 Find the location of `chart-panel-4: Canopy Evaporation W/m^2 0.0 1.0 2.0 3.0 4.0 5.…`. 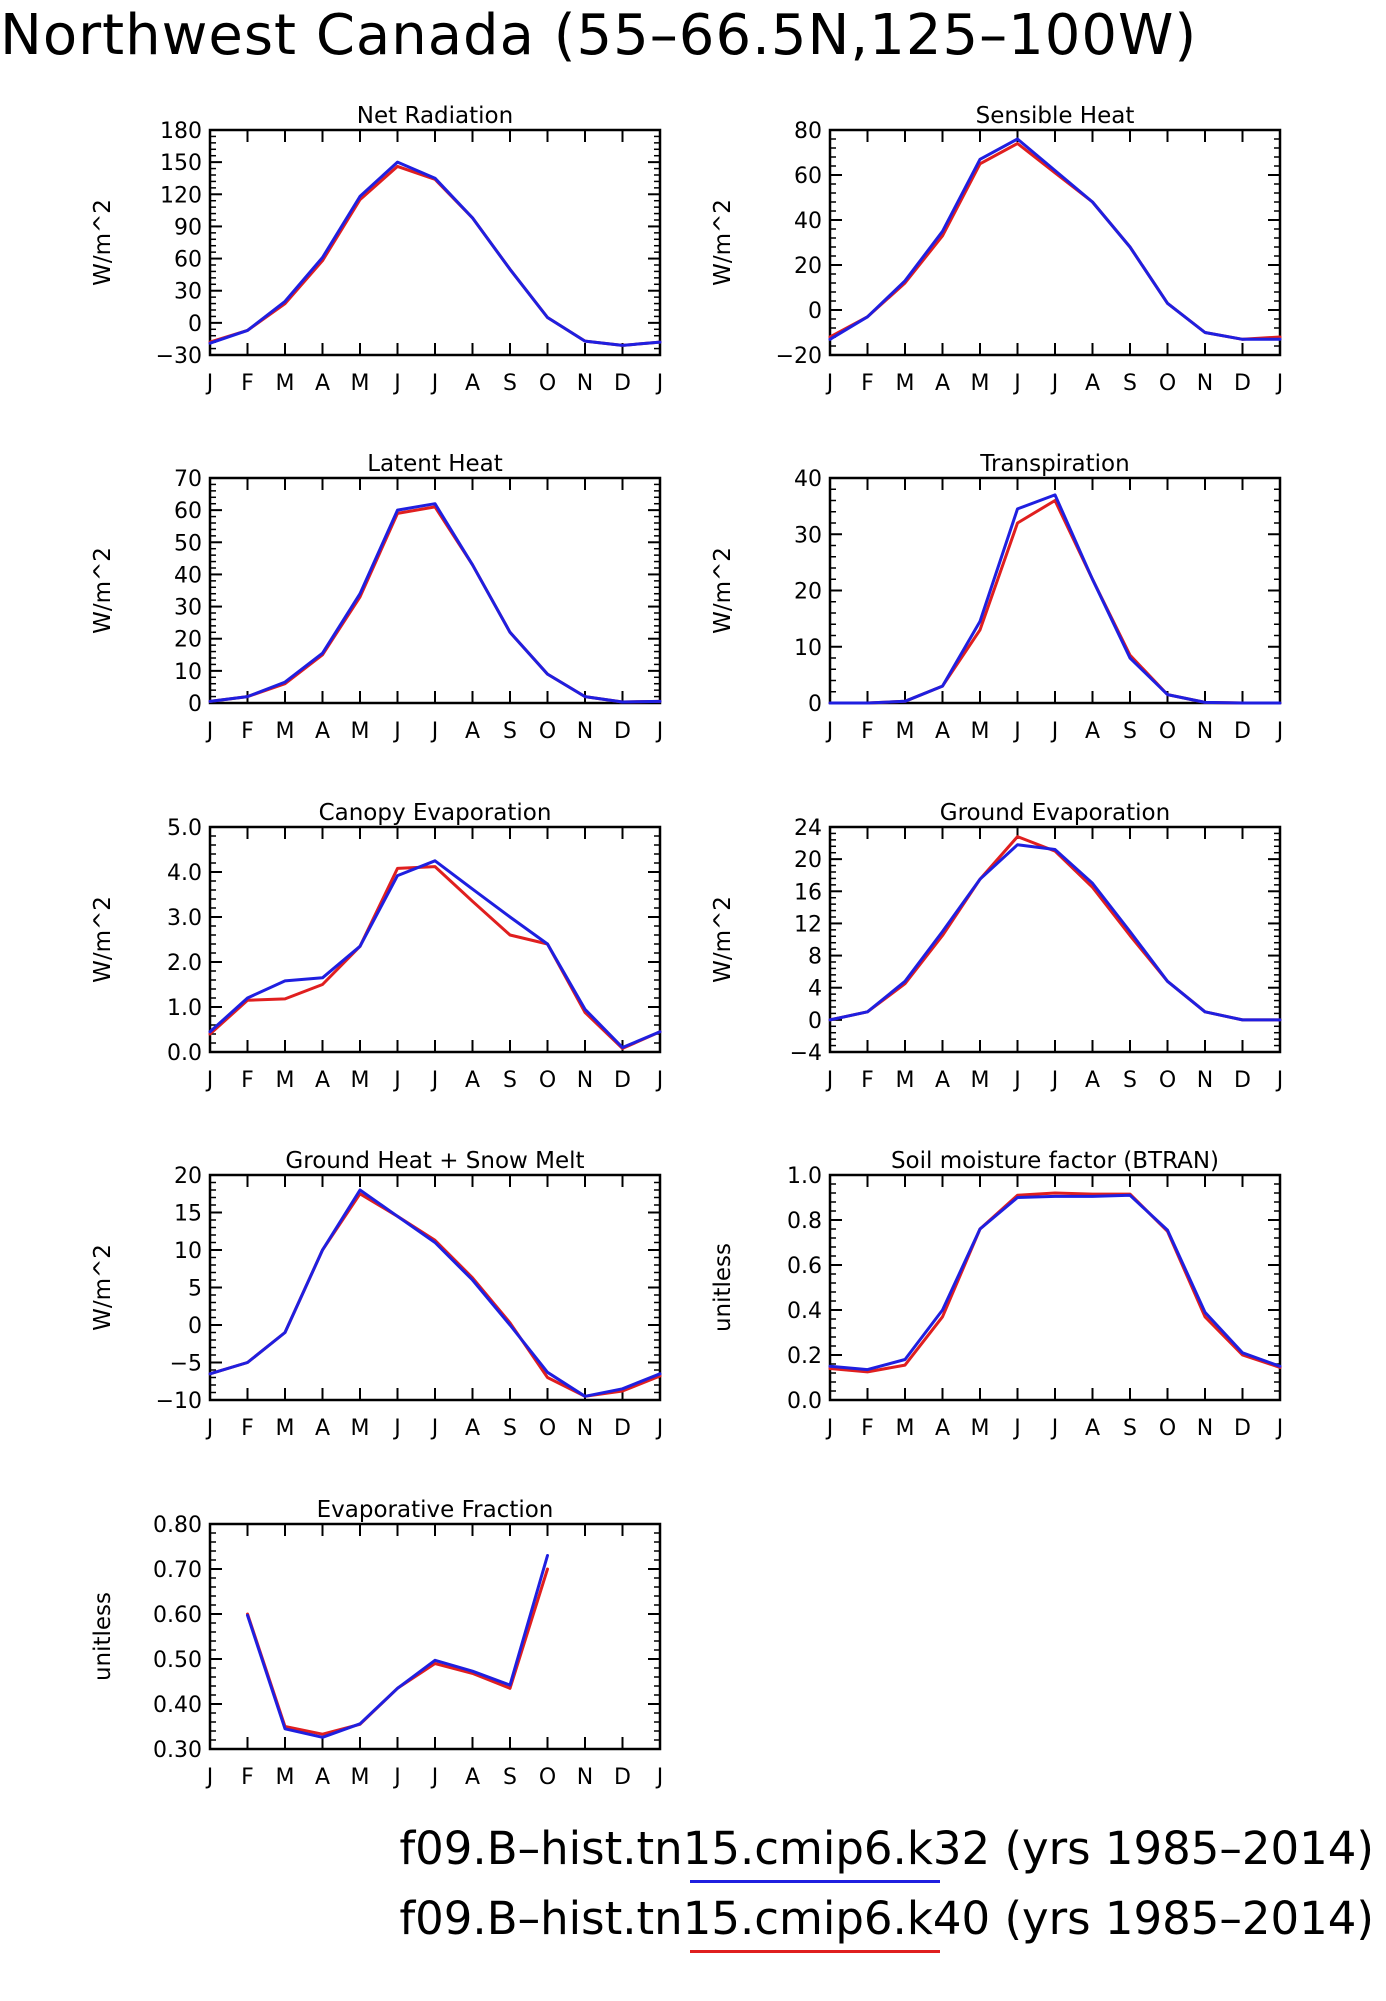

chart-panel-4: Canopy Evaporation W/m^2 0.0 1.0 2.0 3.0 4.0 5.… is located at coordinates (376, 946).